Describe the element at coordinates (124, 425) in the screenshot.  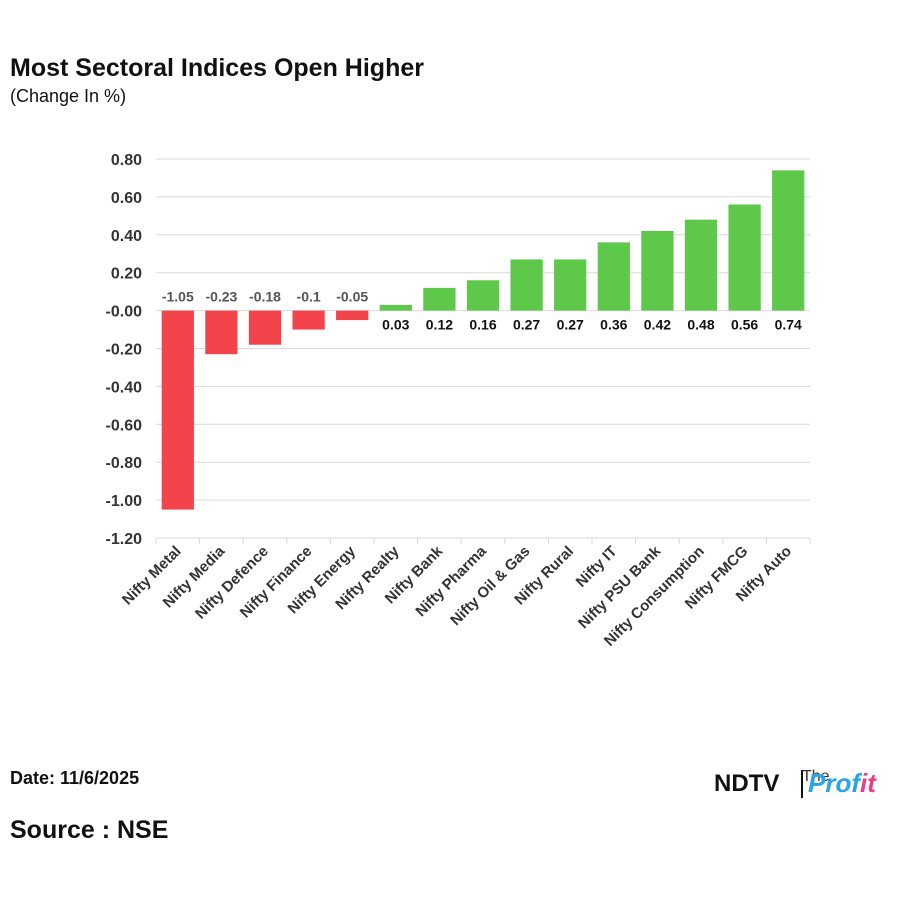
I see `y-tick-label: -0.60` at that location.